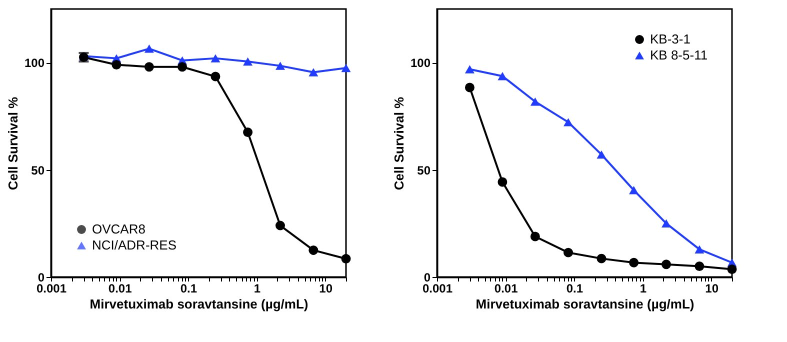 The image size is (787, 342). I want to click on legend-label: KB-3-1, so click(670, 39).